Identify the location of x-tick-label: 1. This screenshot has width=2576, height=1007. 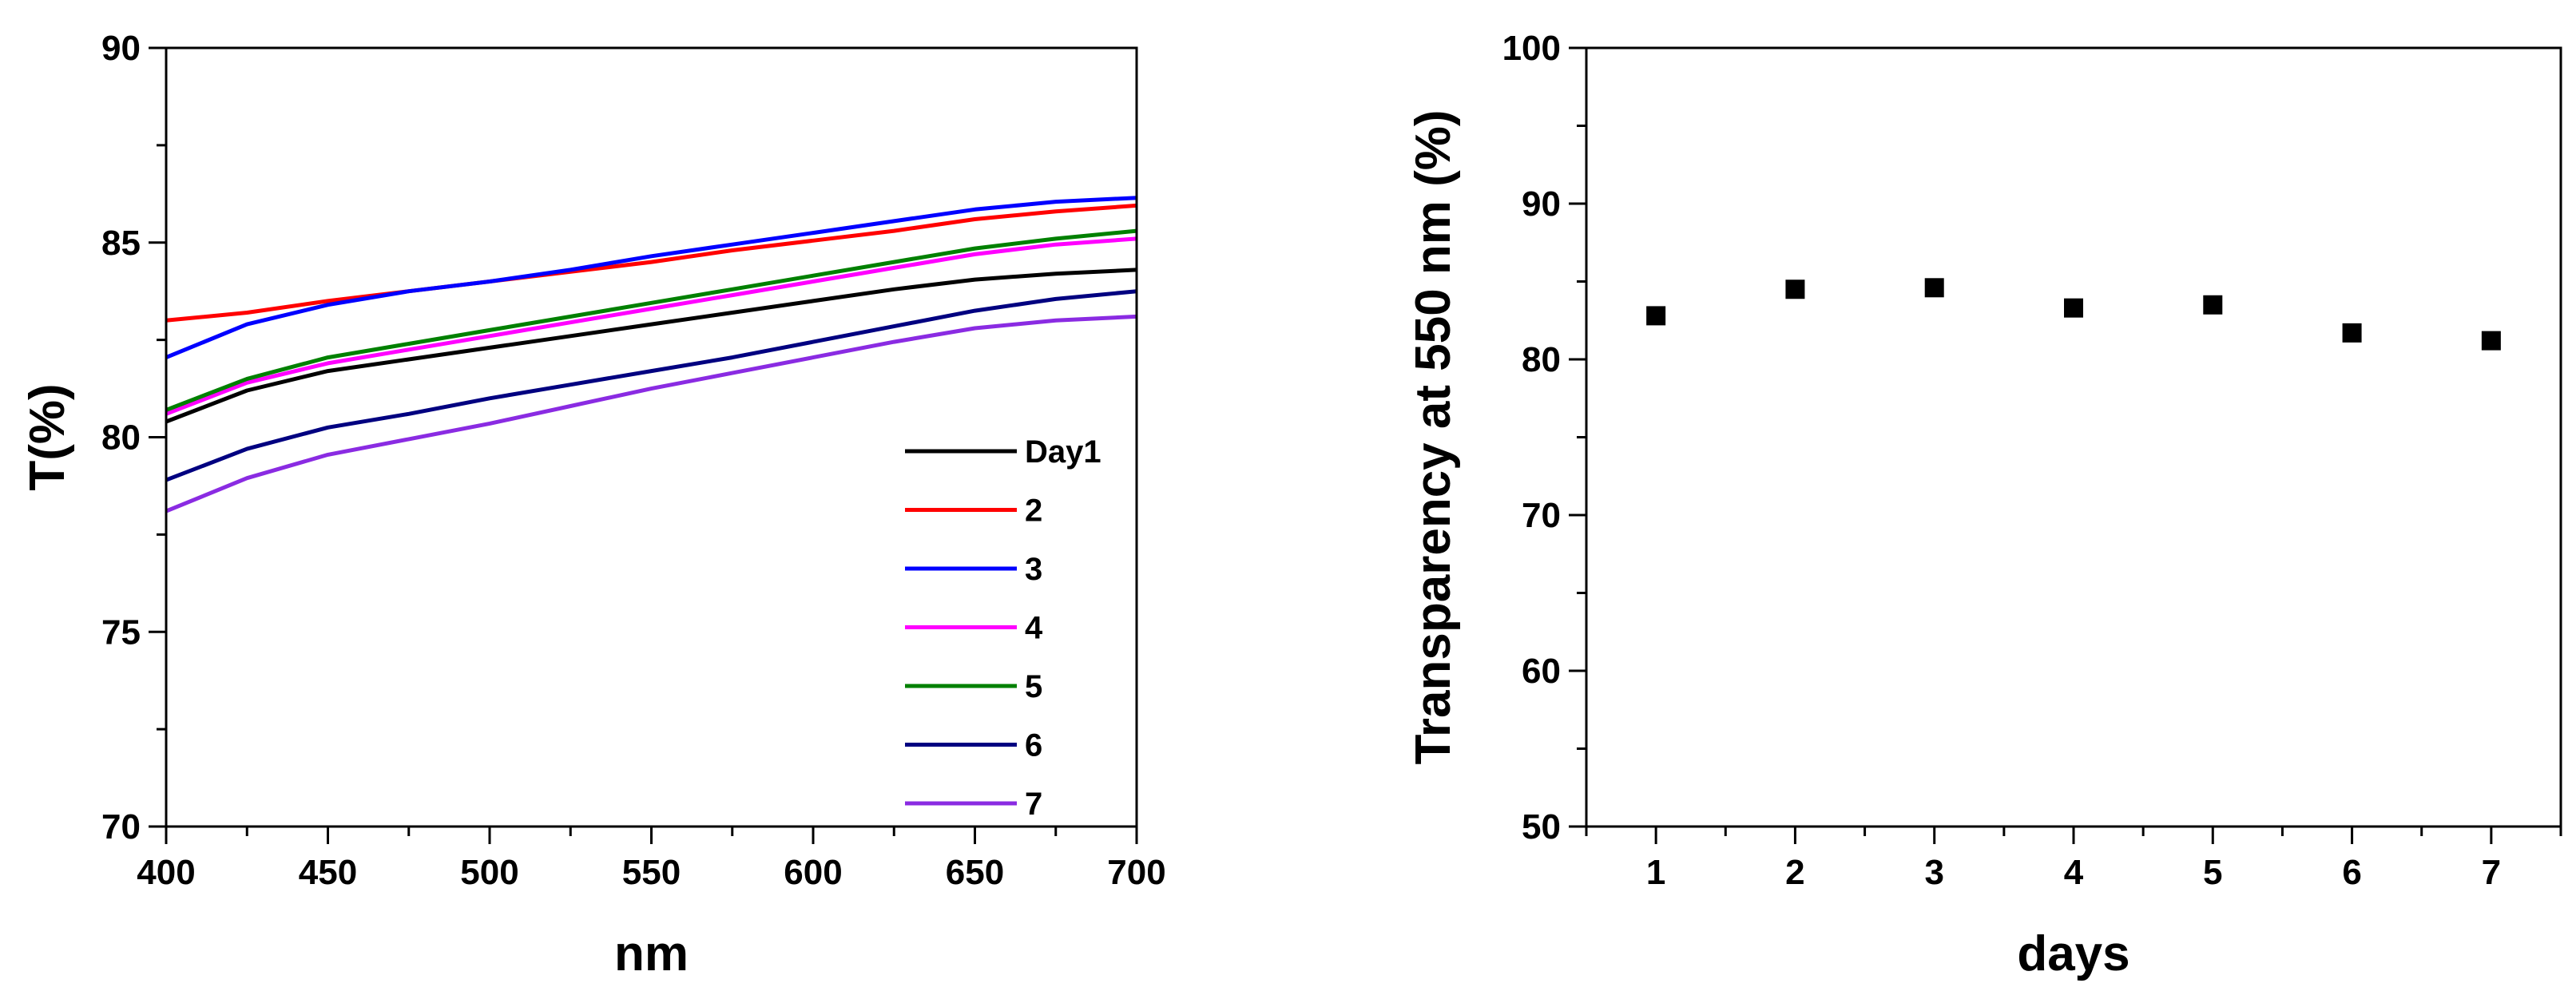
(1655, 872).